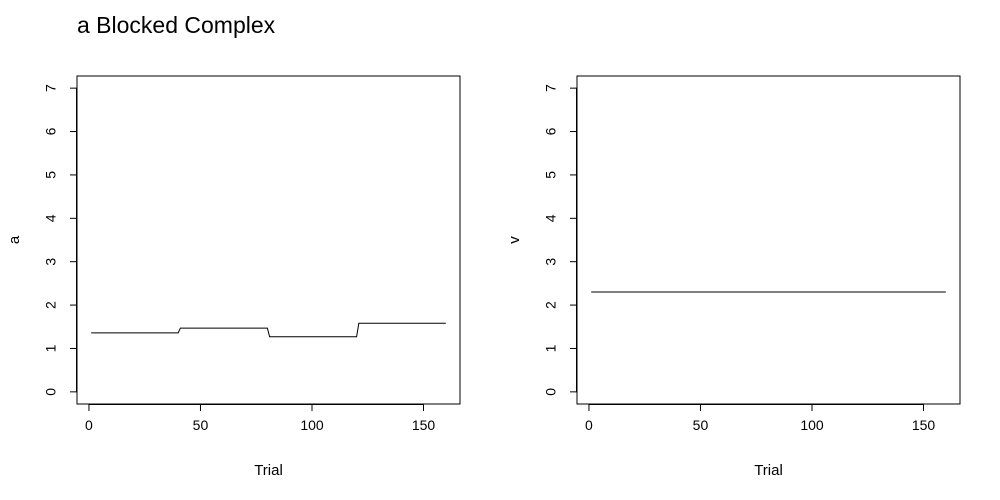 This screenshot has width=1000, height=500. What do you see at coordinates (14, 239) in the screenshot?
I see `y-axis-label: a` at bounding box center [14, 239].